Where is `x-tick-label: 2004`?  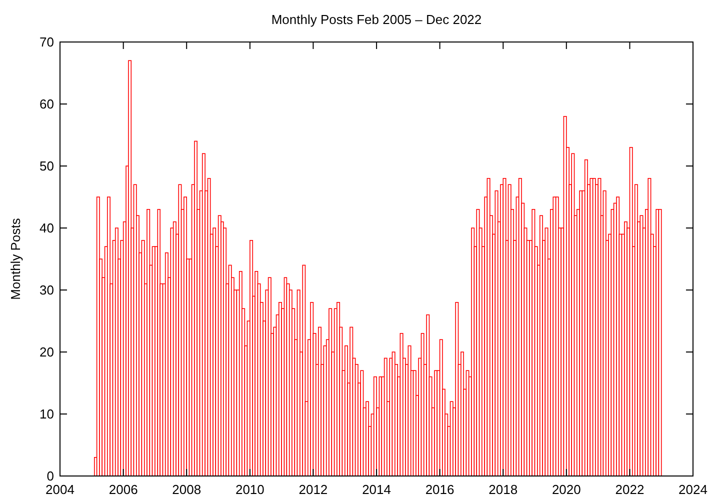 x-tick-label: 2004 is located at coordinates (60, 489).